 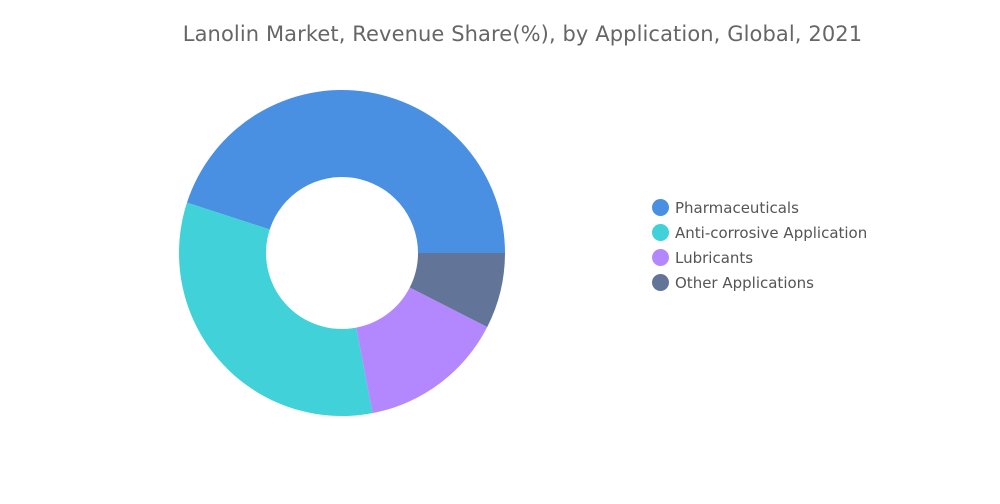 What do you see at coordinates (759, 257) in the screenshot?
I see `legend-item-lubricants: Lubricants` at bounding box center [759, 257].